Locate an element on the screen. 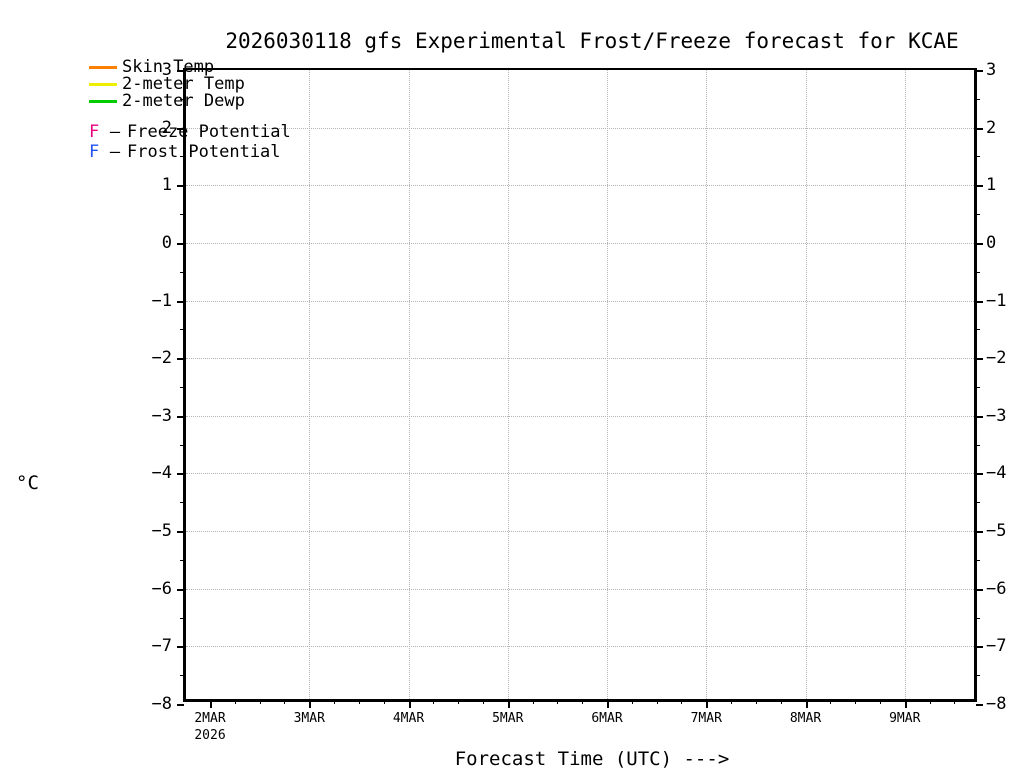 Image resolution: width=1024 pixels, height=770 pixels. x-axis-tick-label: 3MAR is located at coordinates (309, 718).